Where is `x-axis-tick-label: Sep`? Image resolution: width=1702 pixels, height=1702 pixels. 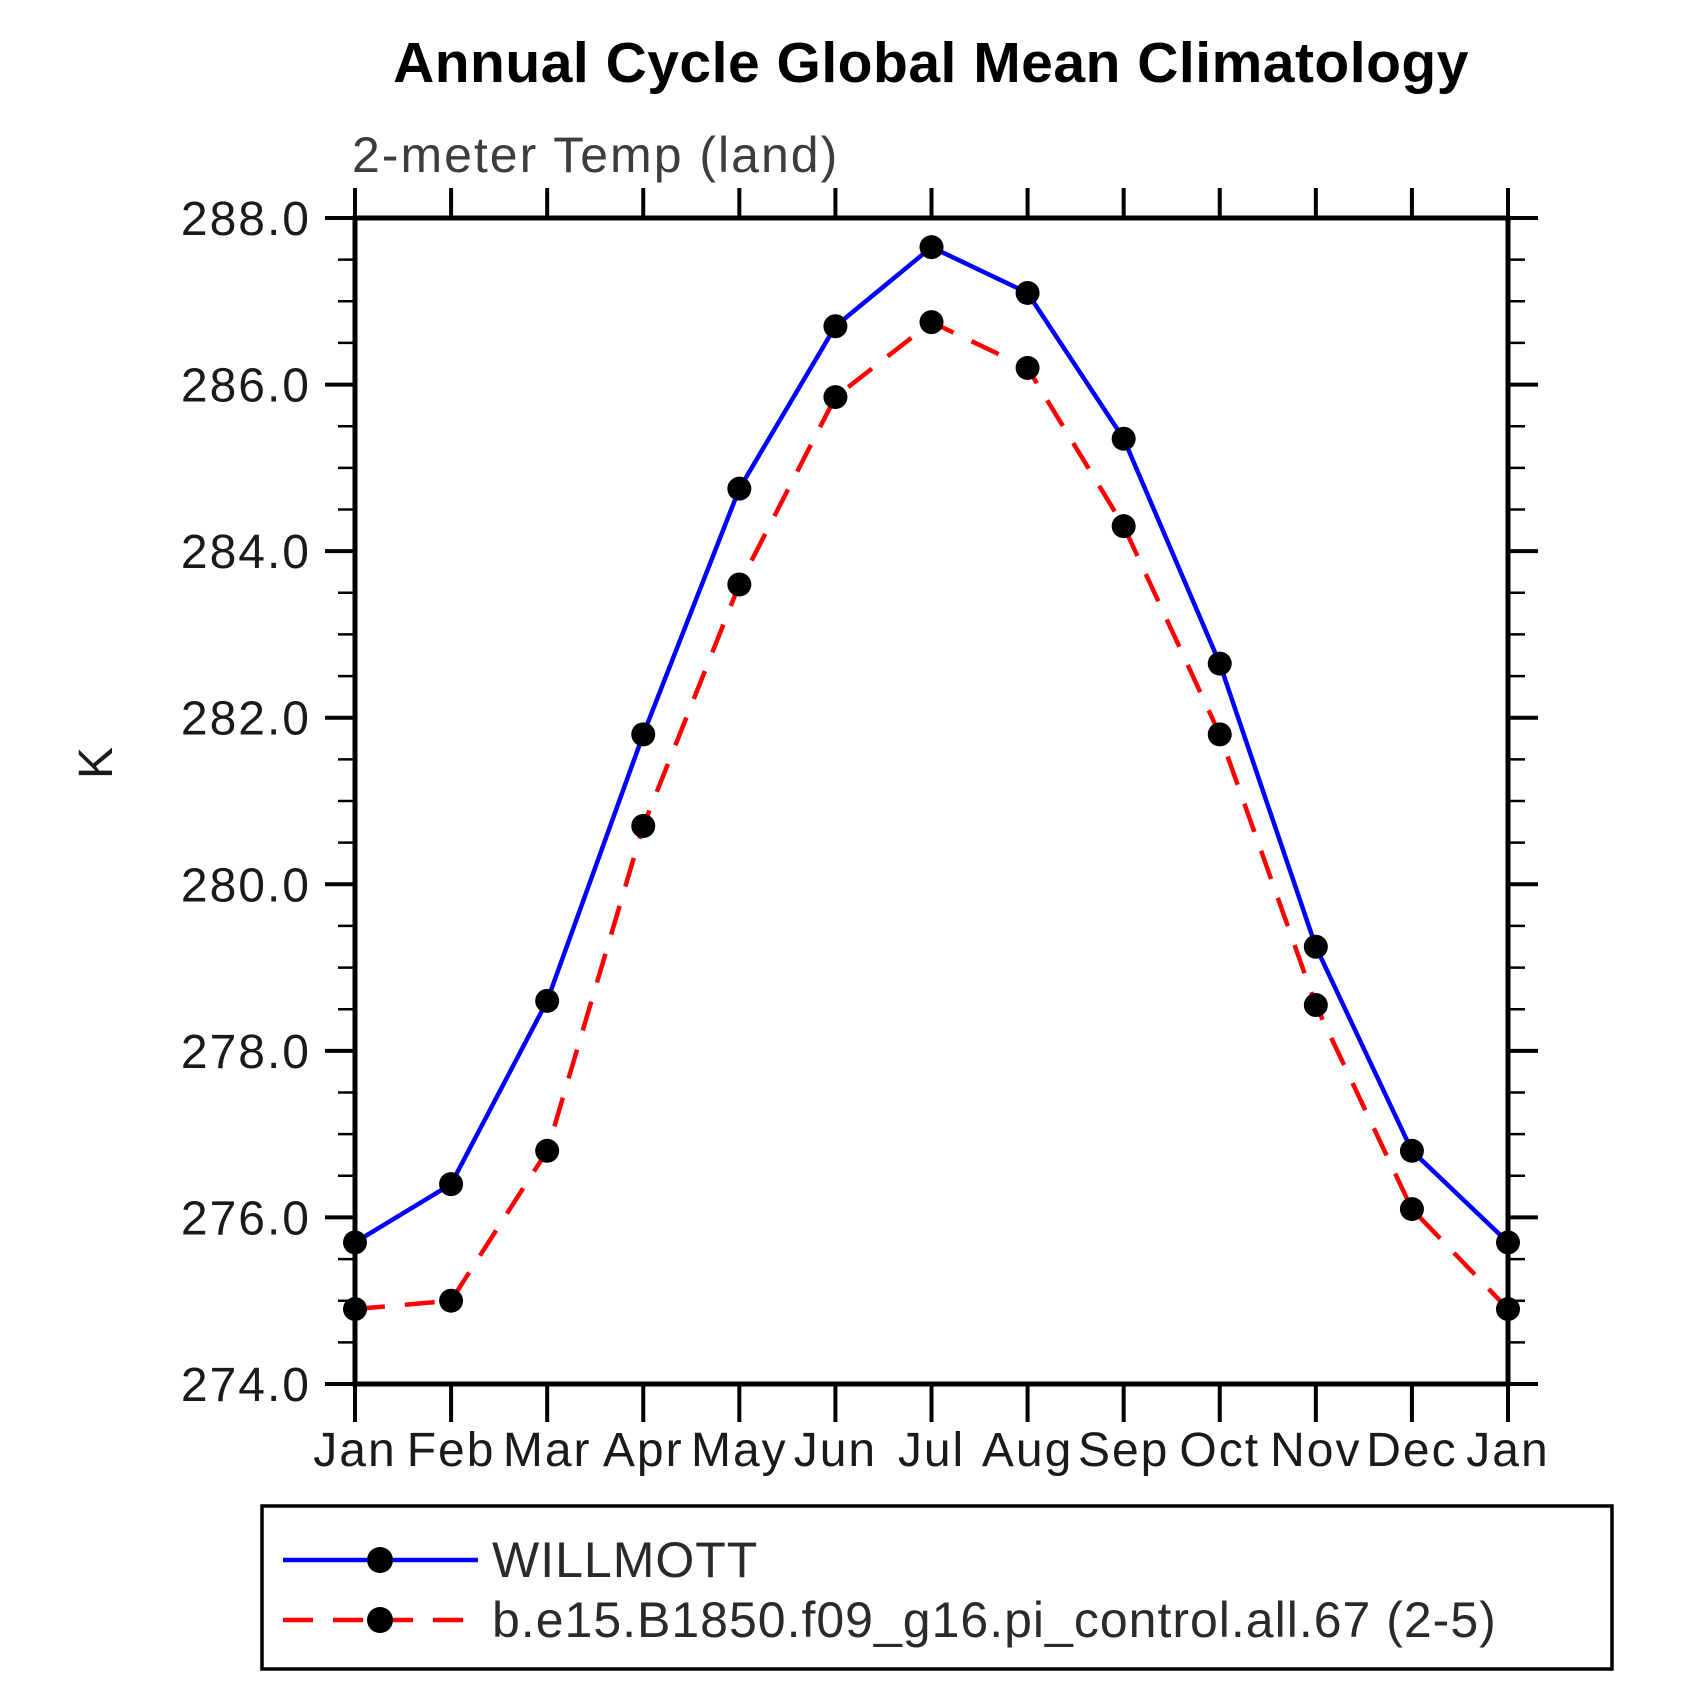 x-axis-tick-label: Sep is located at coordinates (1123, 1450).